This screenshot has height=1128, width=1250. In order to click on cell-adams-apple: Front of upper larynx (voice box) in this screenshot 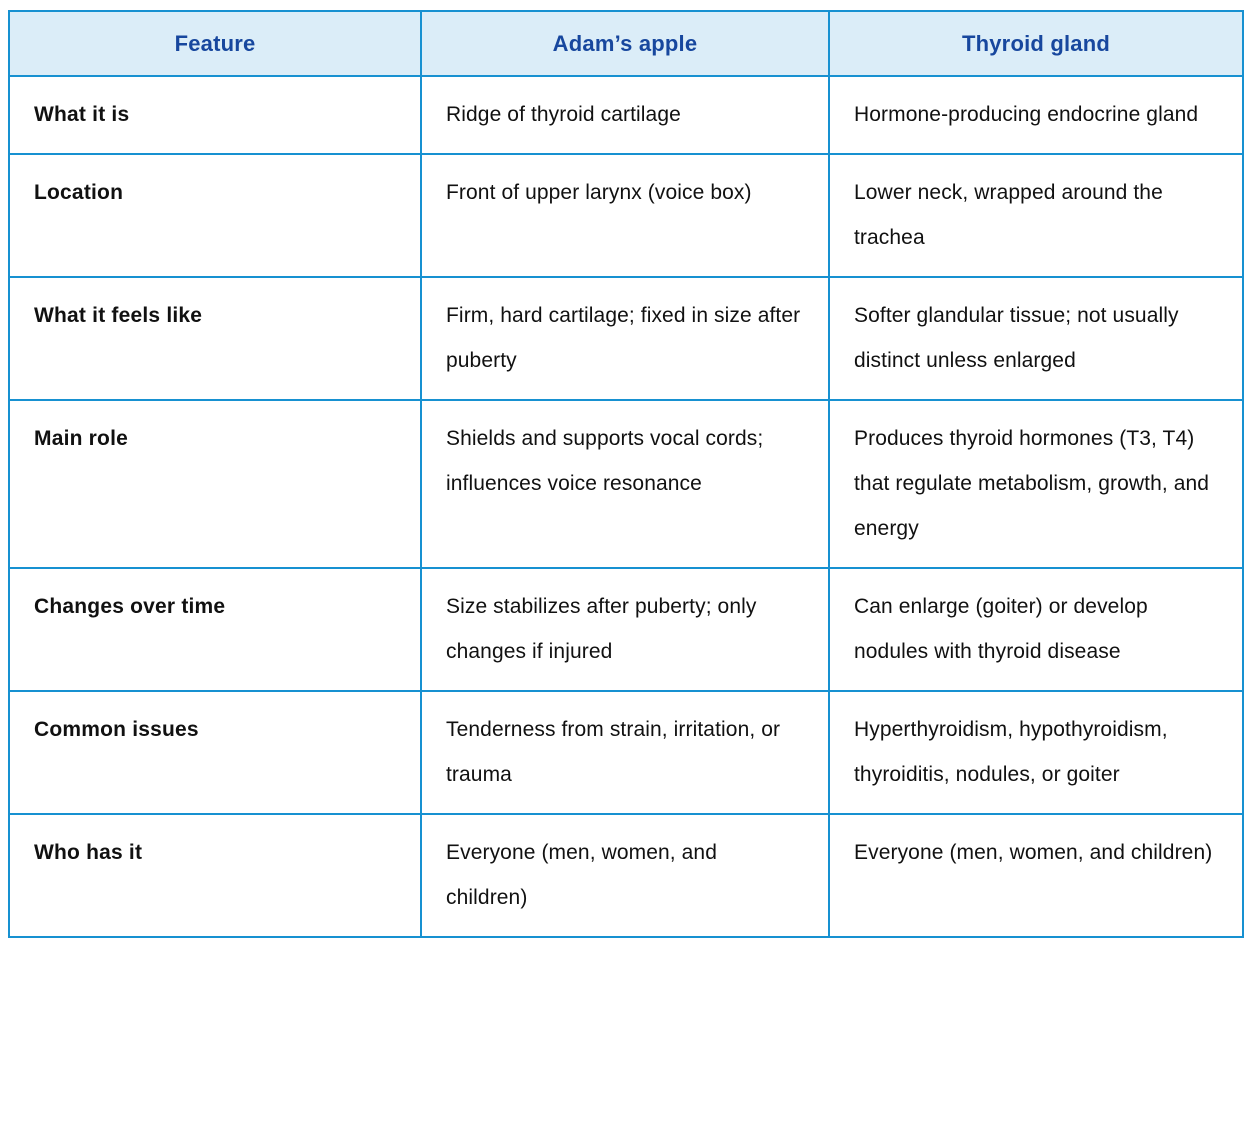, I will do `click(625, 215)`.